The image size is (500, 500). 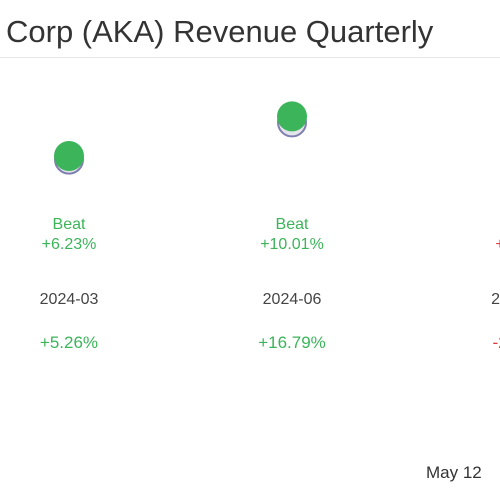 I want to click on surprise-percent-label: +6.23%, so click(x=69, y=244).